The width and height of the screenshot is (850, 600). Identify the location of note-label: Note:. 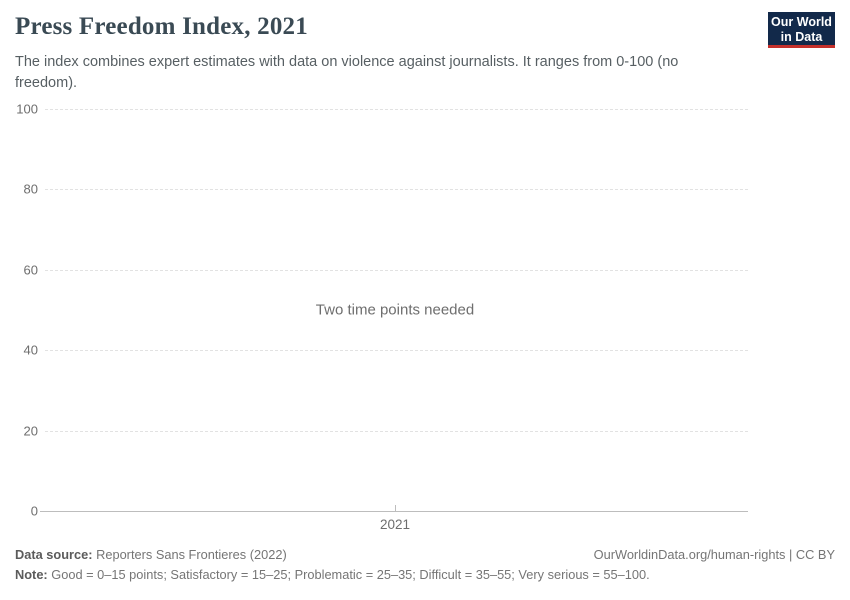
(31, 574).